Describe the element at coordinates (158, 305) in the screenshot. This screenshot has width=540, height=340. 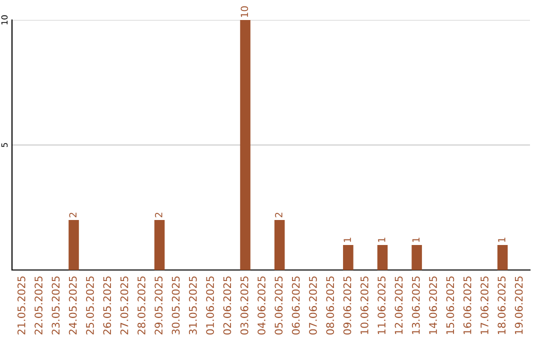
I see `x-tick-label: 29.05.2025` at that location.